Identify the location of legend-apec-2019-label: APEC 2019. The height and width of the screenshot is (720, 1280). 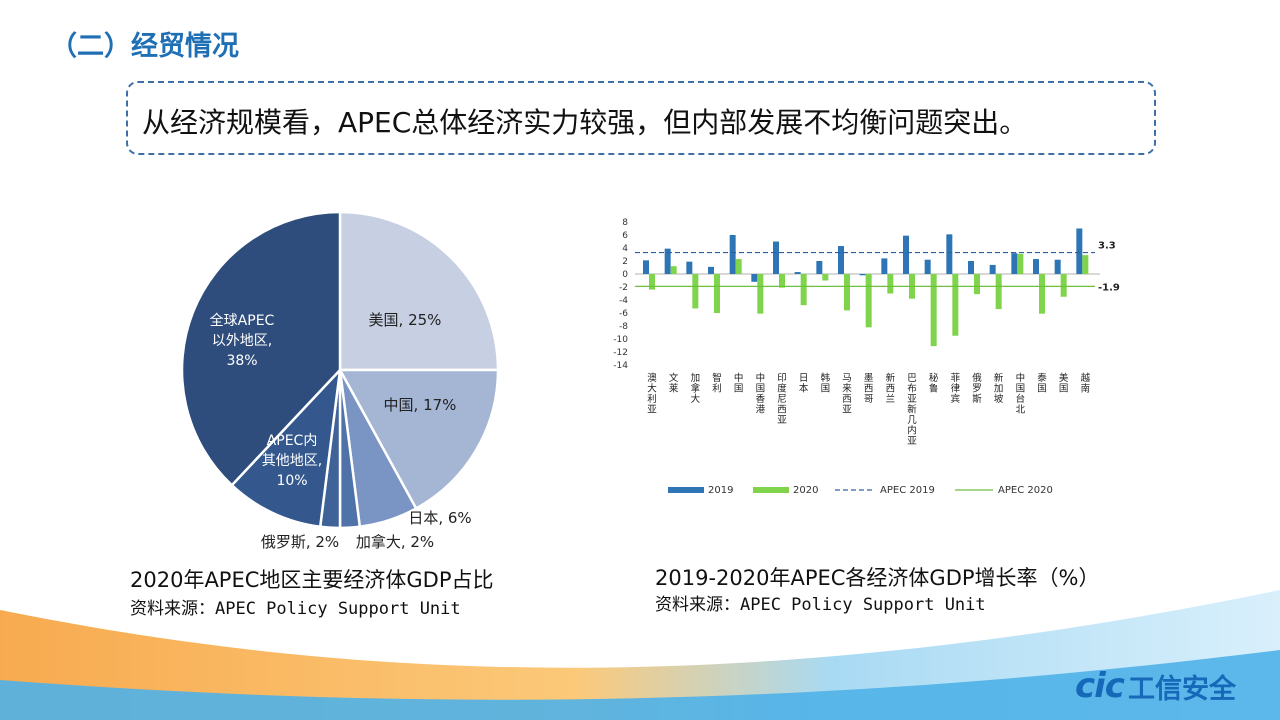
(907, 490).